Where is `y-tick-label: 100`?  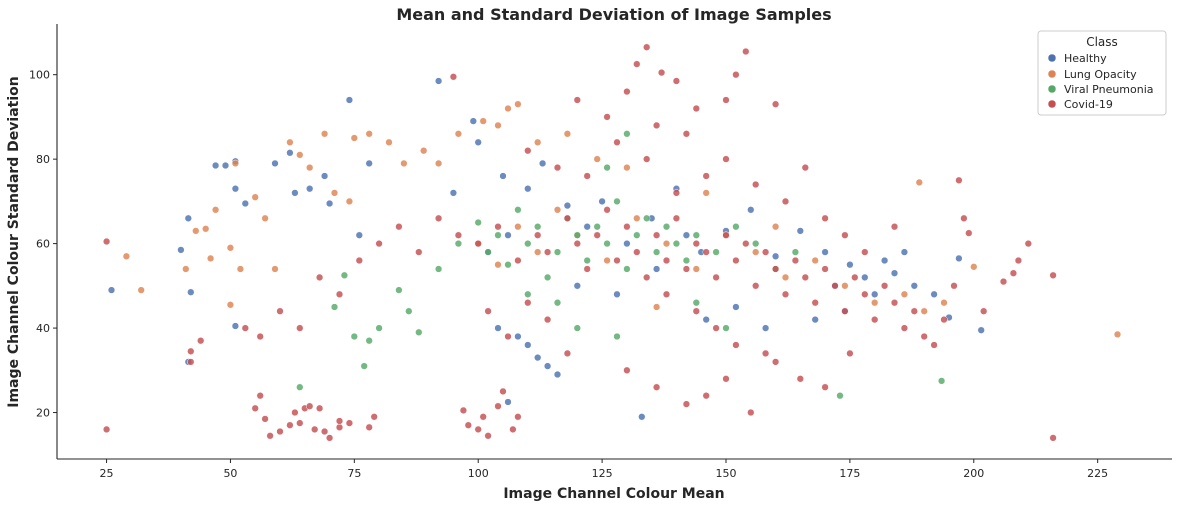
y-tick-label: 100 is located at coordinates (39, 75).